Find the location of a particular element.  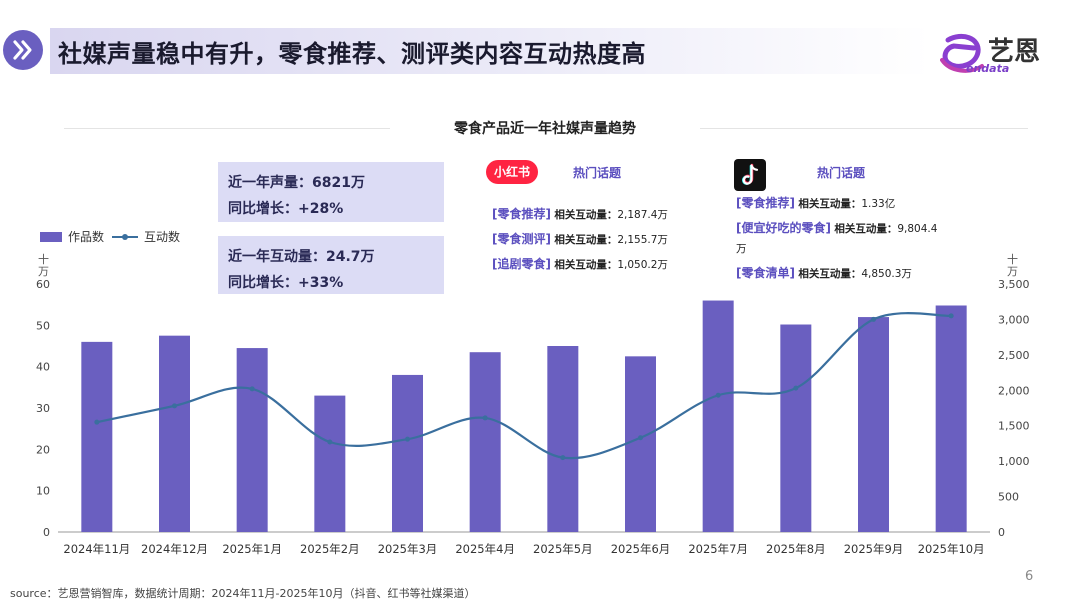

douyin-topic-2-wrap: 万 is located at coordinates (741, 249).